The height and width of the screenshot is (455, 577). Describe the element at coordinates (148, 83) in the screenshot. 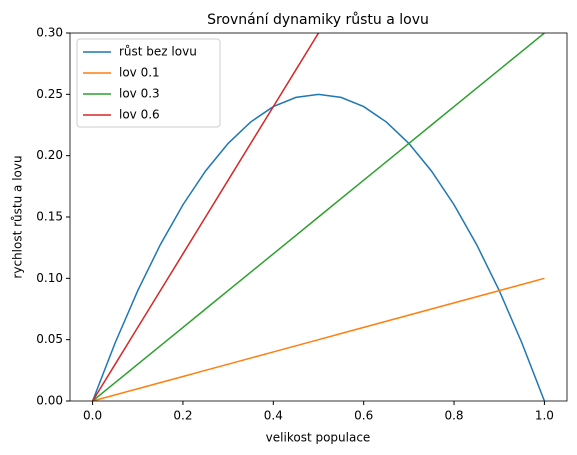

I see `legend-box` at that location.